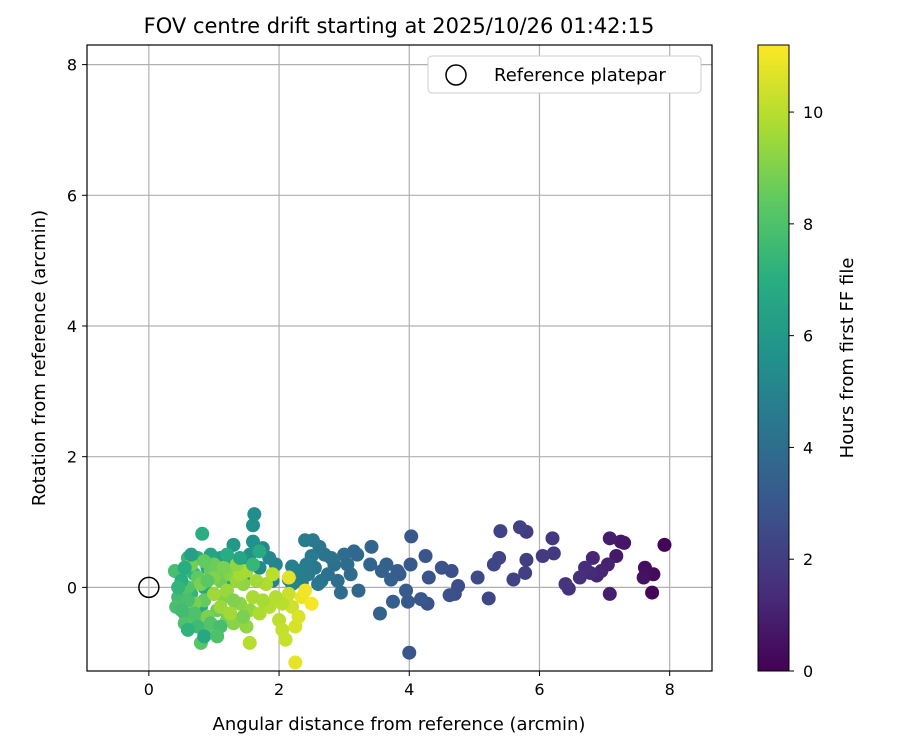  What do you see at coordinates (808, 447) in the screenshot?
I see `colorbar-tick-label: 4` at bounding box center [808, 447].